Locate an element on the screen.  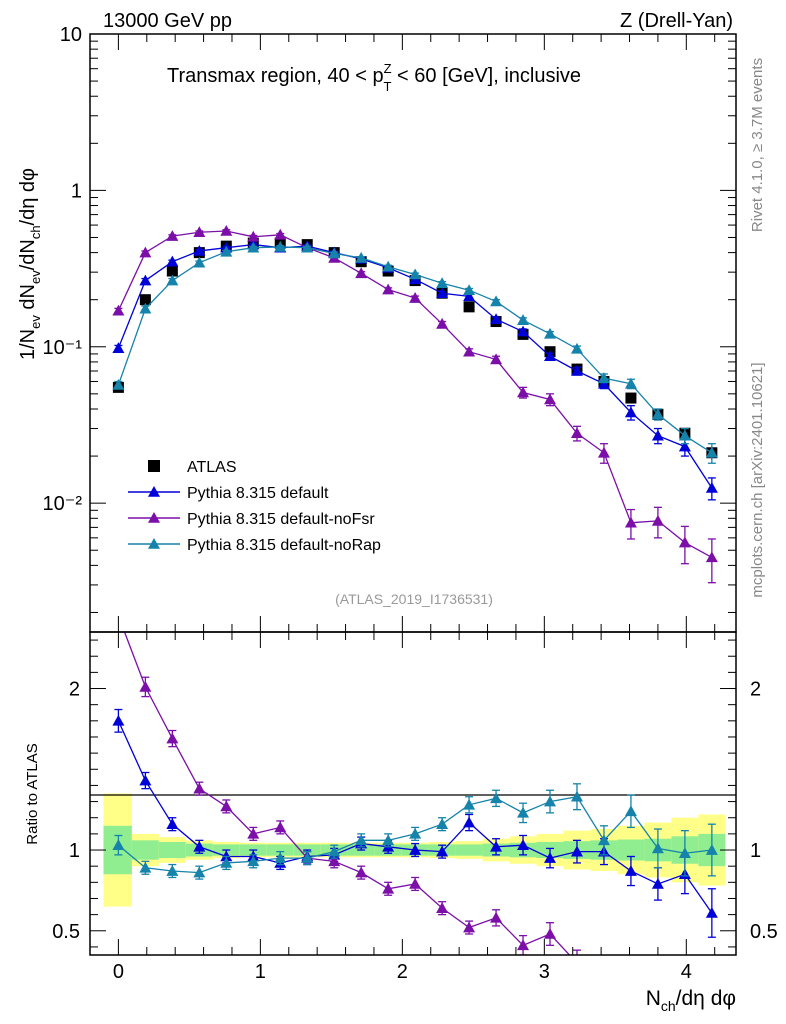
y-tick-label: 10⁻¹ is located at coordinates (63, 348).